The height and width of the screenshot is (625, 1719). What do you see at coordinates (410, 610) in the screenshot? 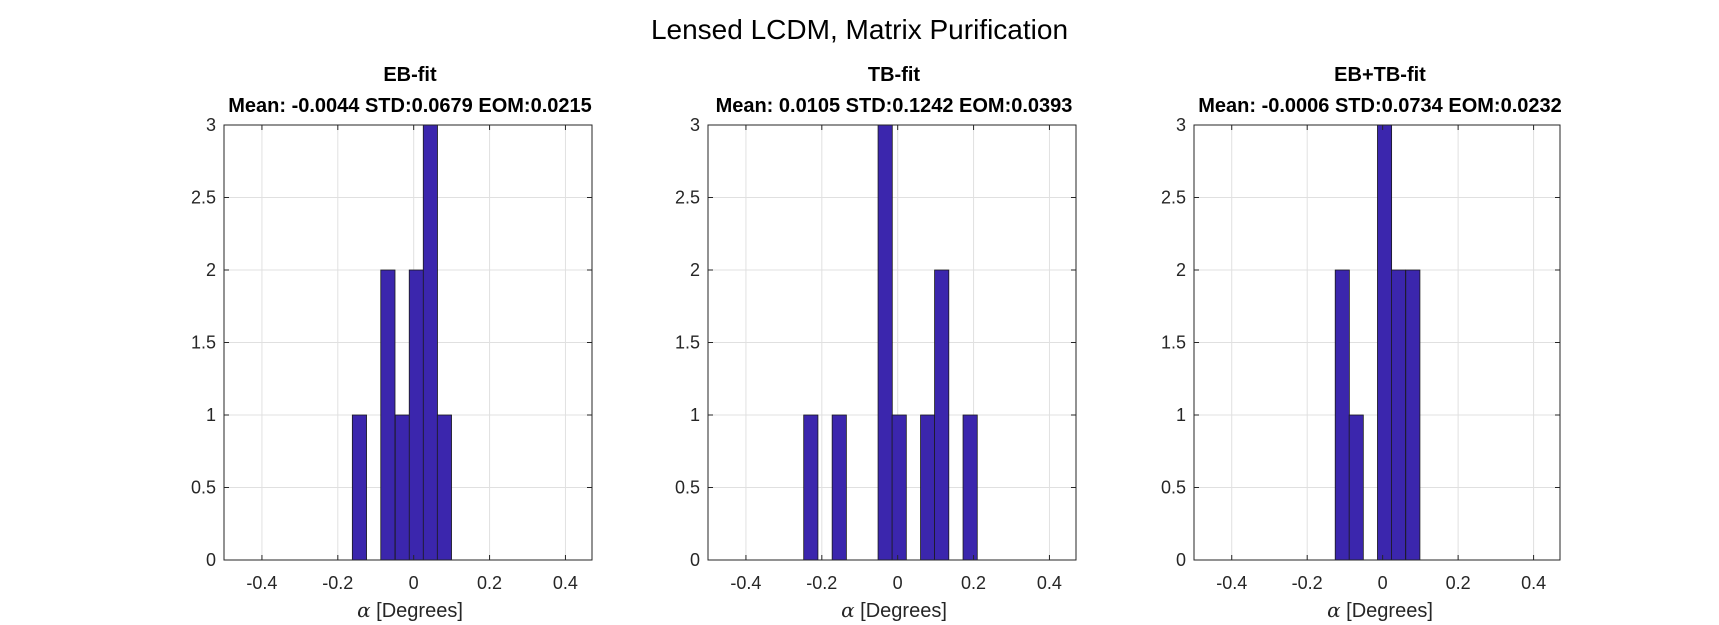
I see `xlabel-eb: α [Degrees]` at bounding box center [410, 610].